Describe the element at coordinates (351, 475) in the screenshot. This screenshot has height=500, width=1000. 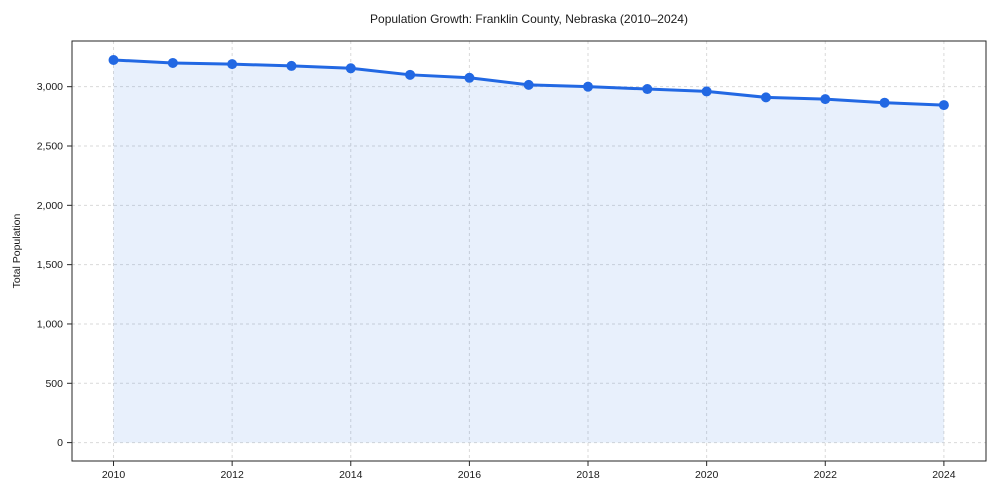
I see `x-tick-label: 2014` at that location.